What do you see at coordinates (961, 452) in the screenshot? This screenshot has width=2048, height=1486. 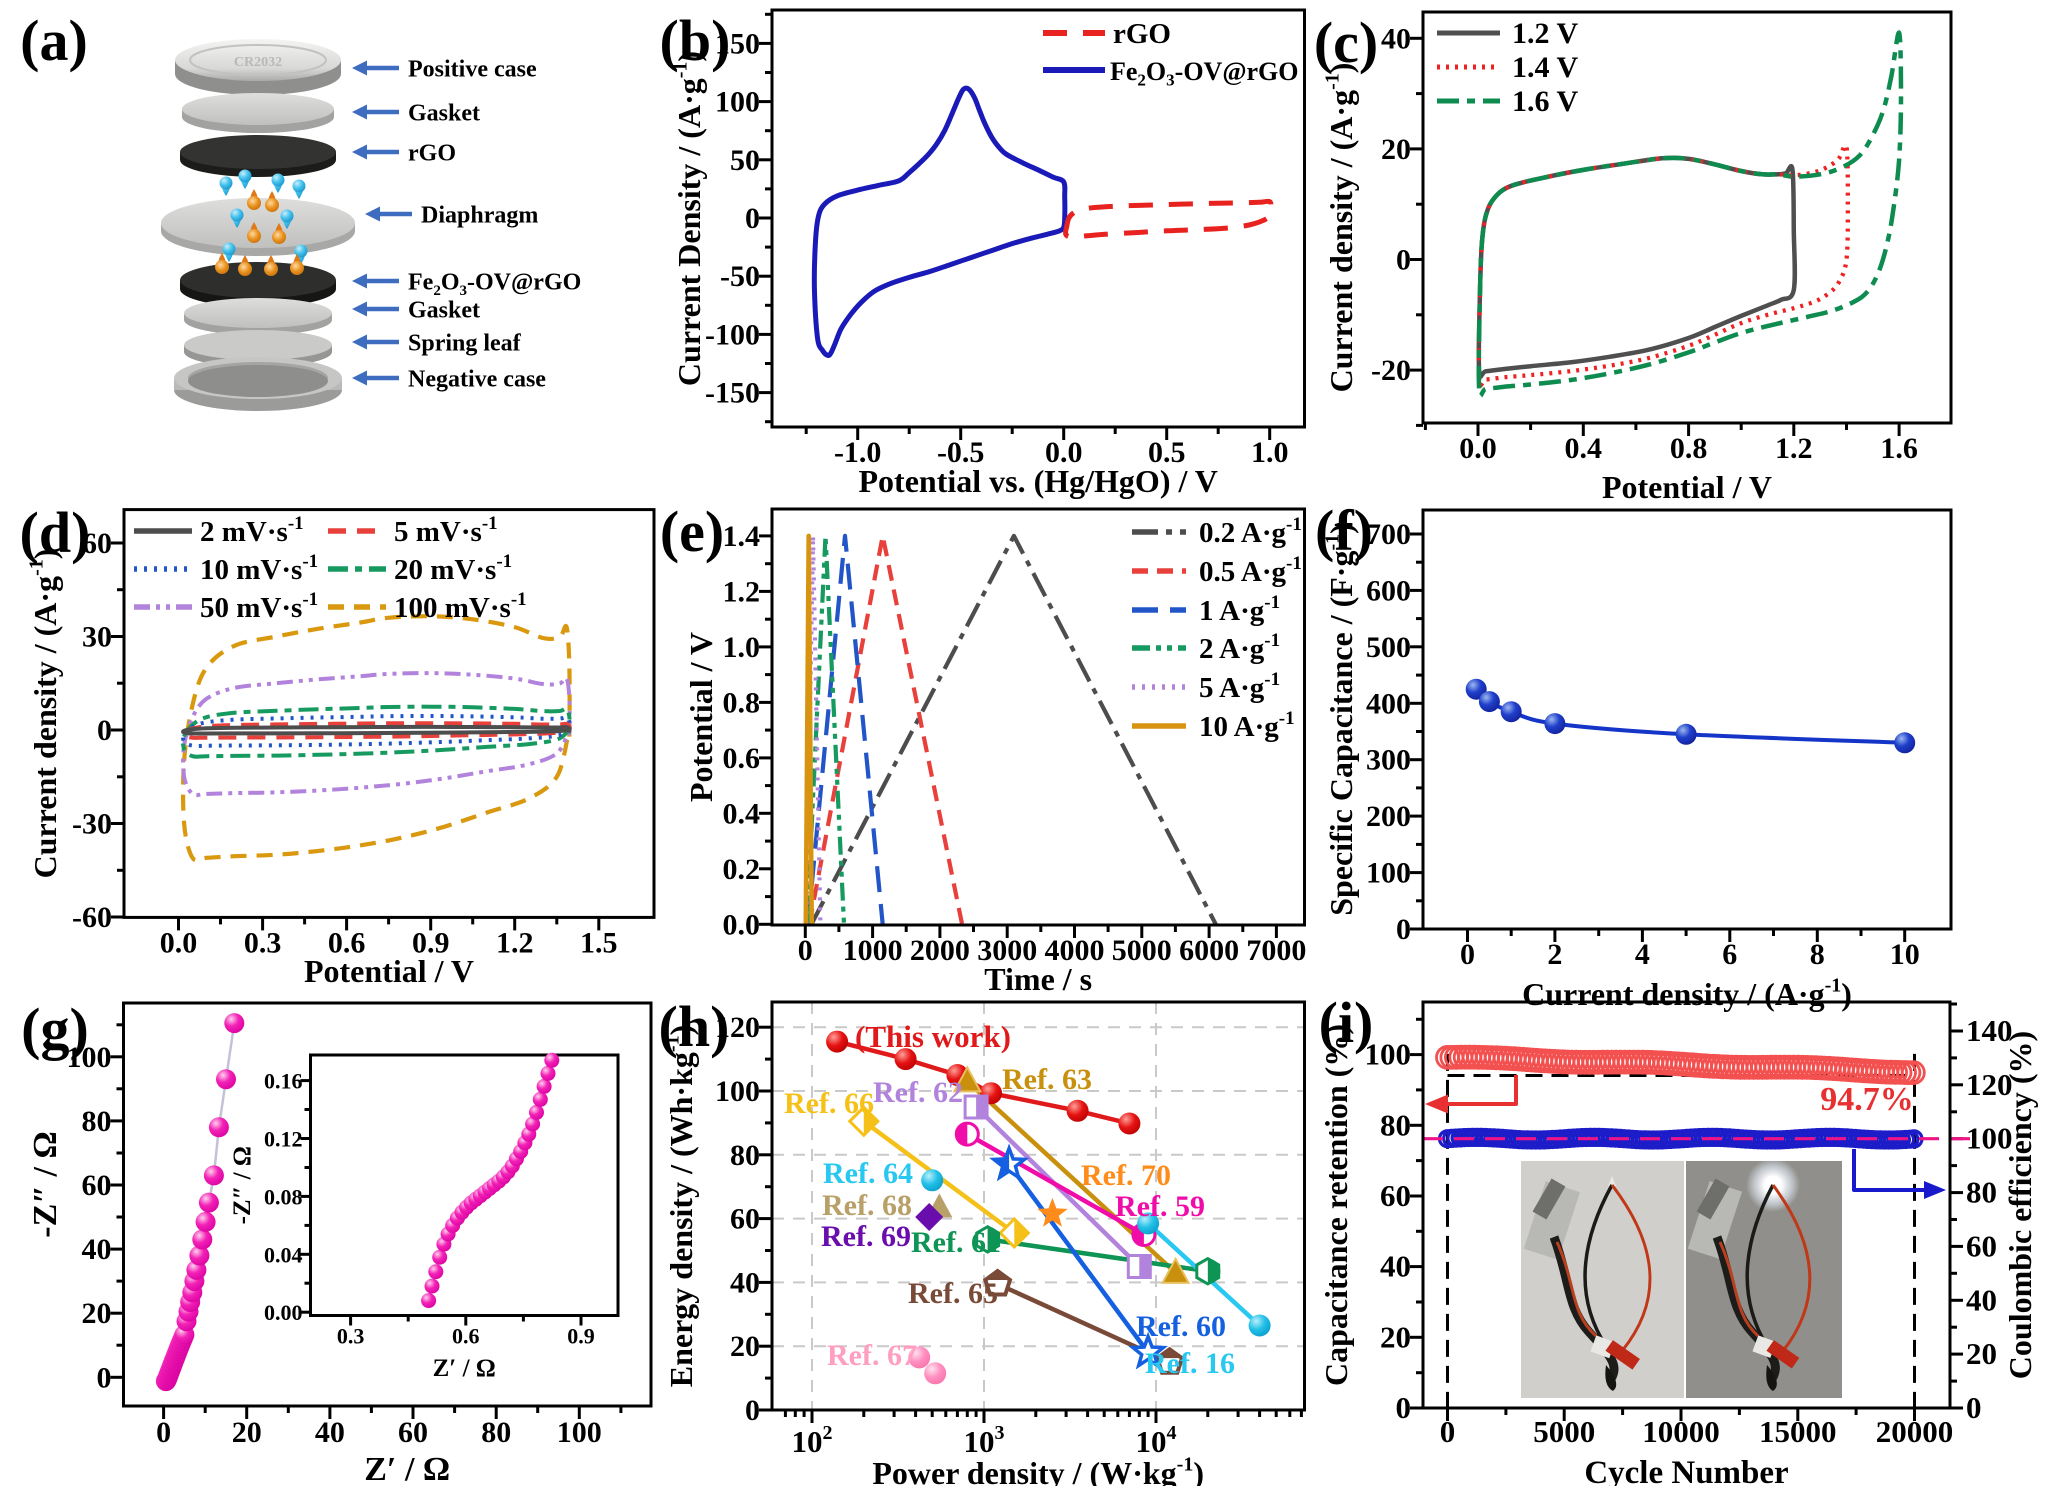 I see `svg-text: -0.5` at bounding box center [961, 452].